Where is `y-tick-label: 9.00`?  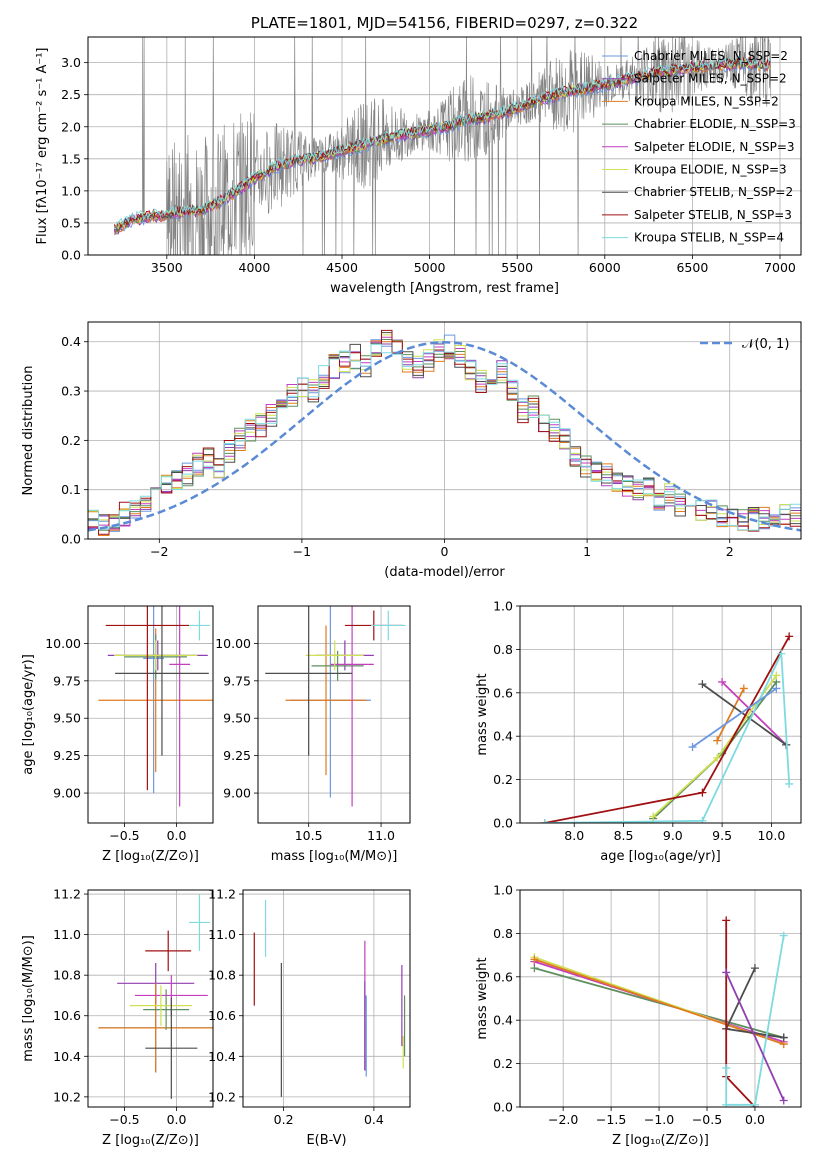
y-tick-label: 9.00 is located at coordinates (237, 793).